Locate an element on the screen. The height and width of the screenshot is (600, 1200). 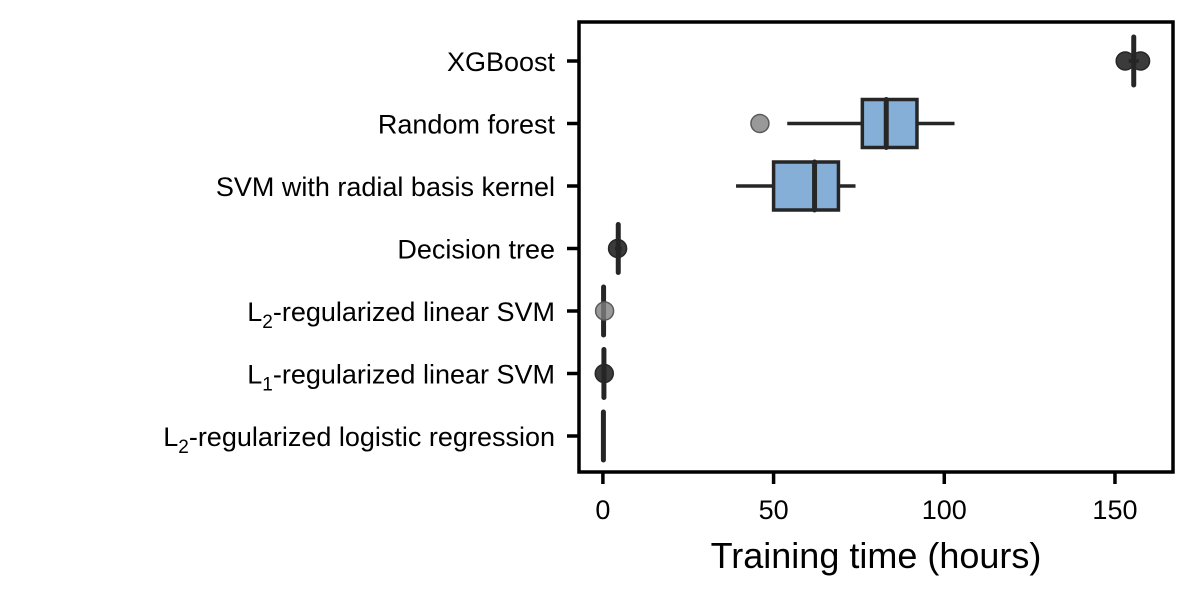
x-tick-label: 50 is located at coordinates (774, 510).